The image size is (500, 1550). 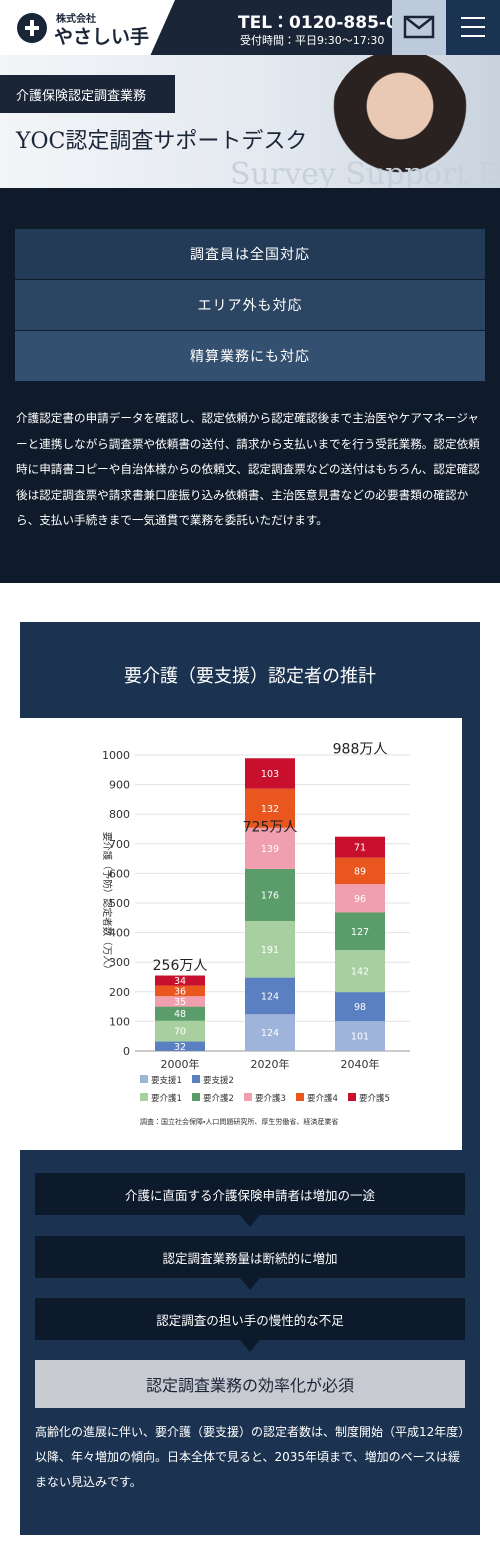 What do you see at coordinates (360, 750) in the screenshot?
I see `total-label: 988万人` at bounding box center [360, 750].